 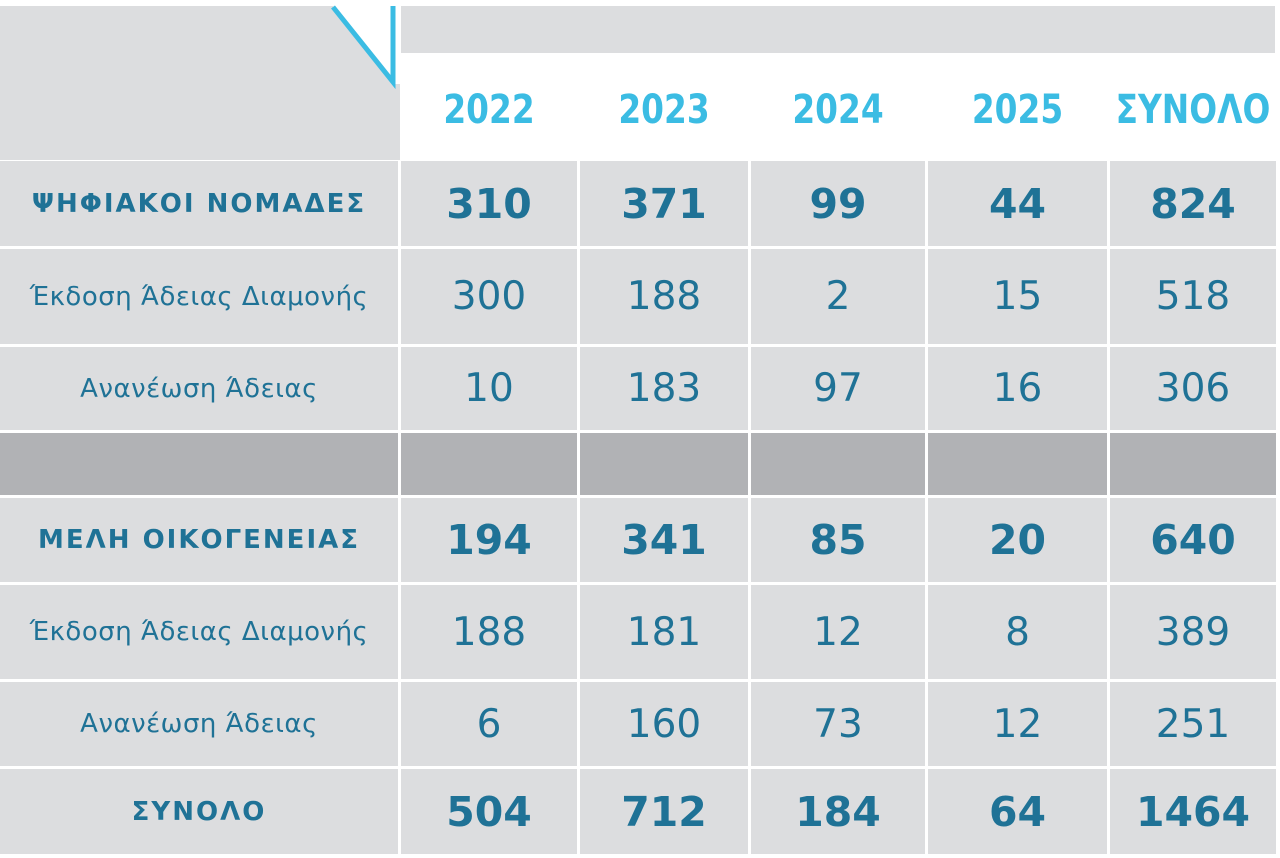 What do you see at coordinates (489, 203) in the screenshot?
I see `table-cell: 310` at bounding box center [489, 203].